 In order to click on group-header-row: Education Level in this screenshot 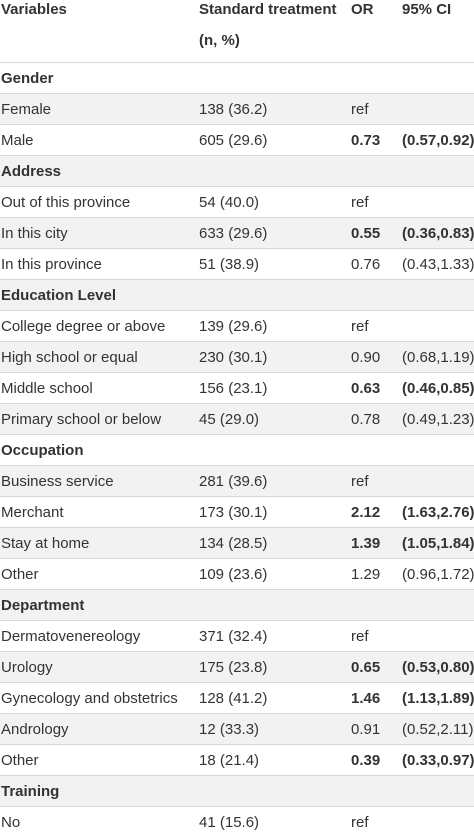, I will do `click(237, 295)`.